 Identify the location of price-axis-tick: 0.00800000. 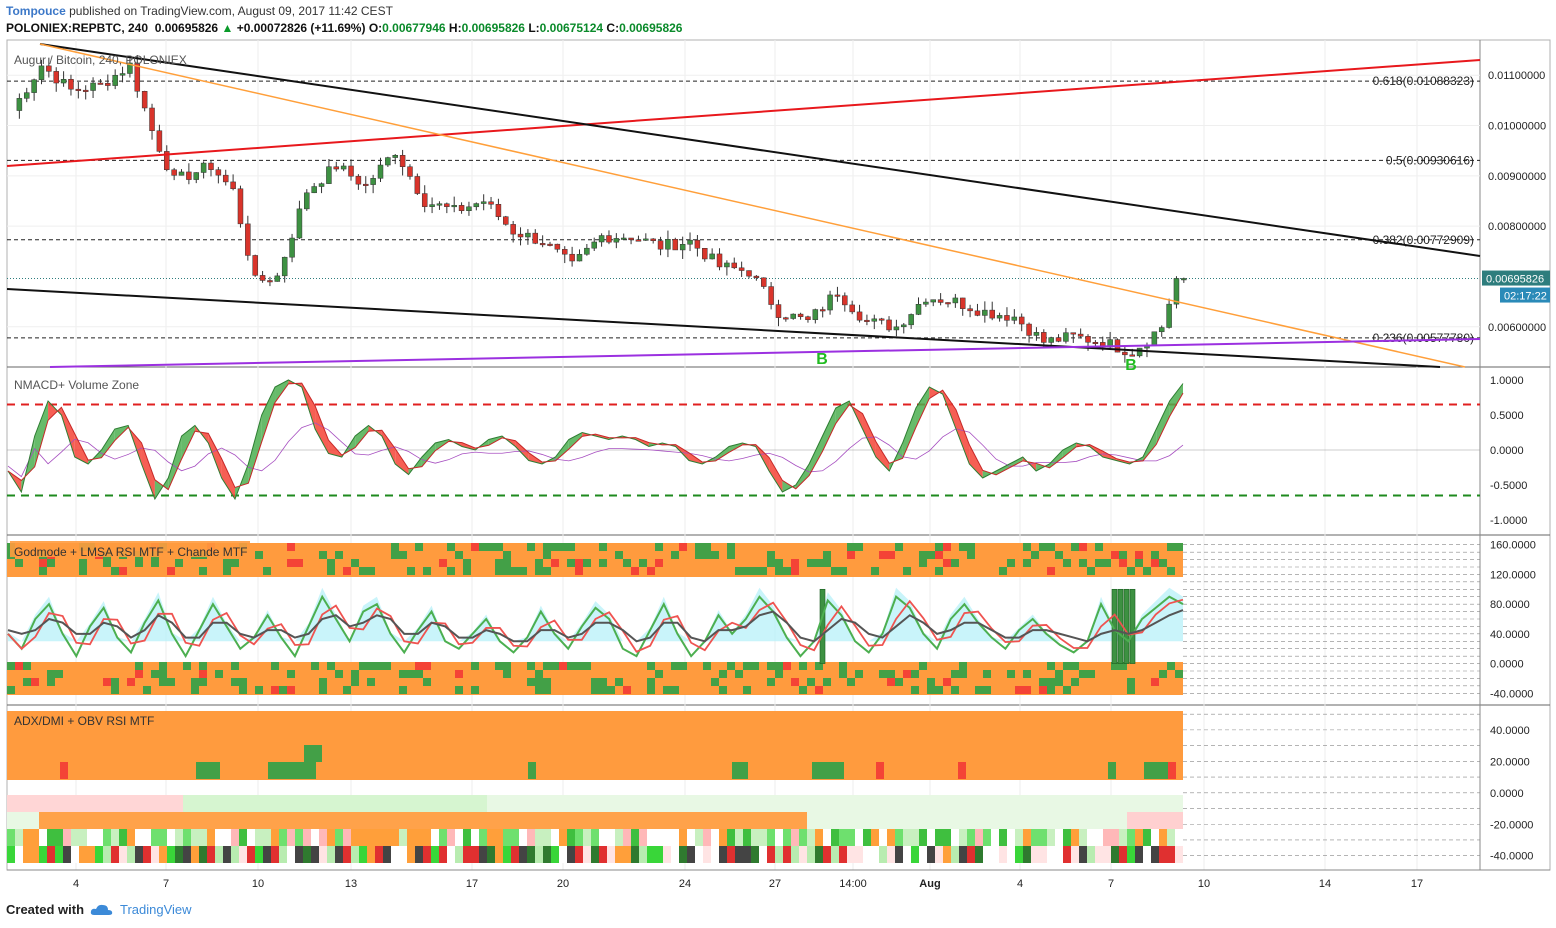
(1517, 227).